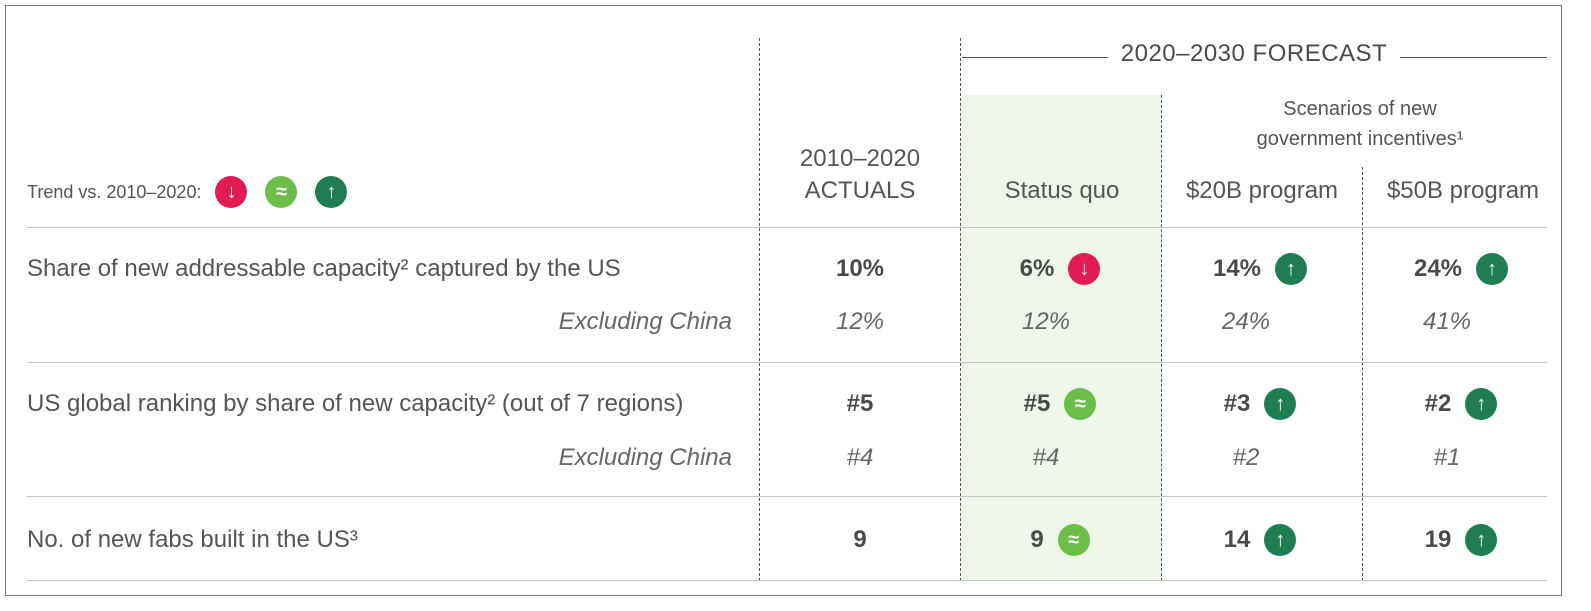 Image resolution: width=1591 pixels, height=611 pixels. Describe the element at coordinates (787, 227) in the screenshot. I see `header-divider` at that location.